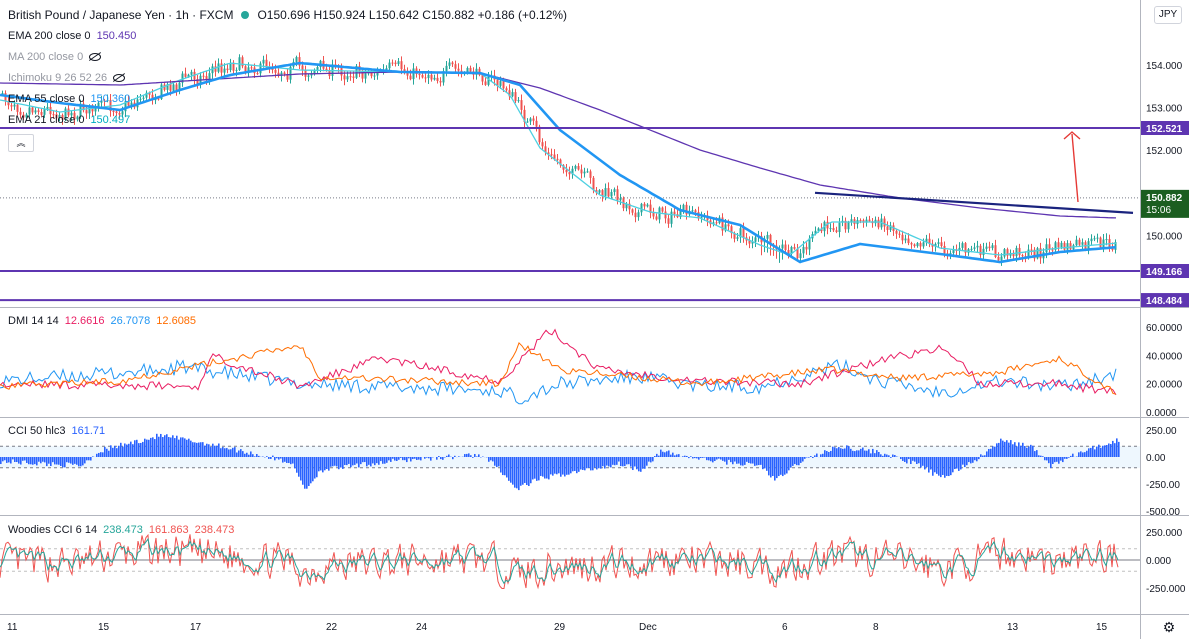  Describe the element at coordinates (1161, 413) in the screenshot. I see `dmi-tick-label: 0.0000` at that location.